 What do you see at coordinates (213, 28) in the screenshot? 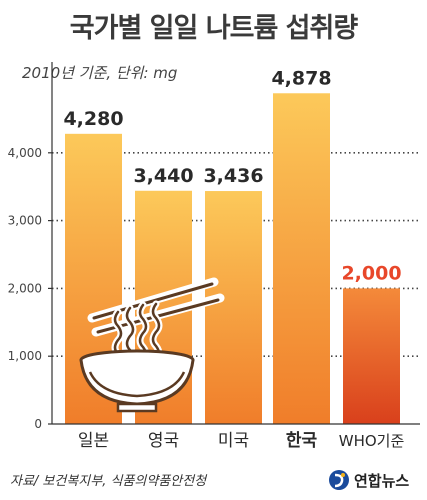
I see `chart-title: 국가별 일일 나트륨 섭취량` at bounding box center [213, 28].